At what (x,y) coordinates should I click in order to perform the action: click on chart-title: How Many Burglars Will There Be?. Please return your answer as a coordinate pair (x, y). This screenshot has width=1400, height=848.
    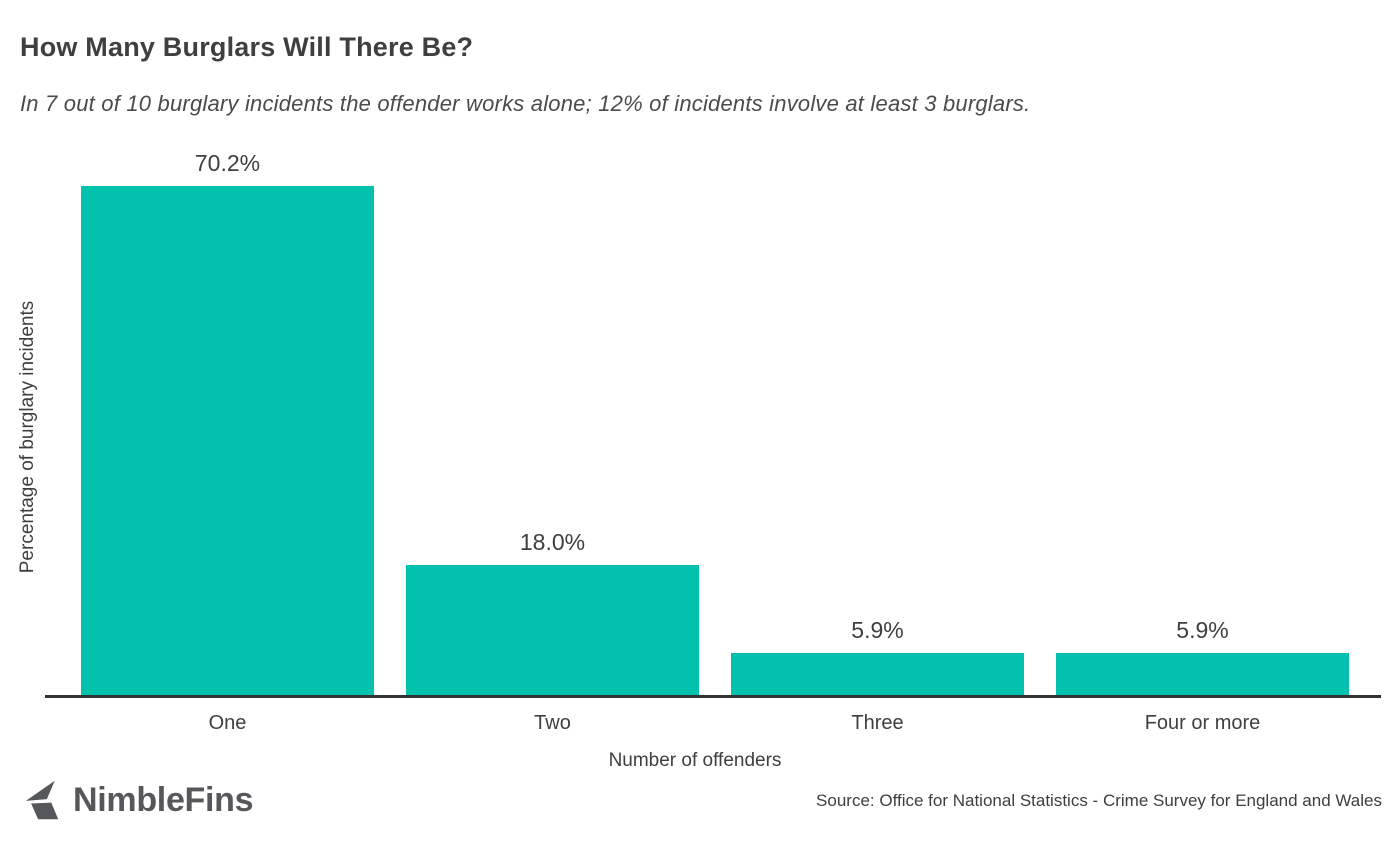
    Looking at the image, I should click on (247, 47).